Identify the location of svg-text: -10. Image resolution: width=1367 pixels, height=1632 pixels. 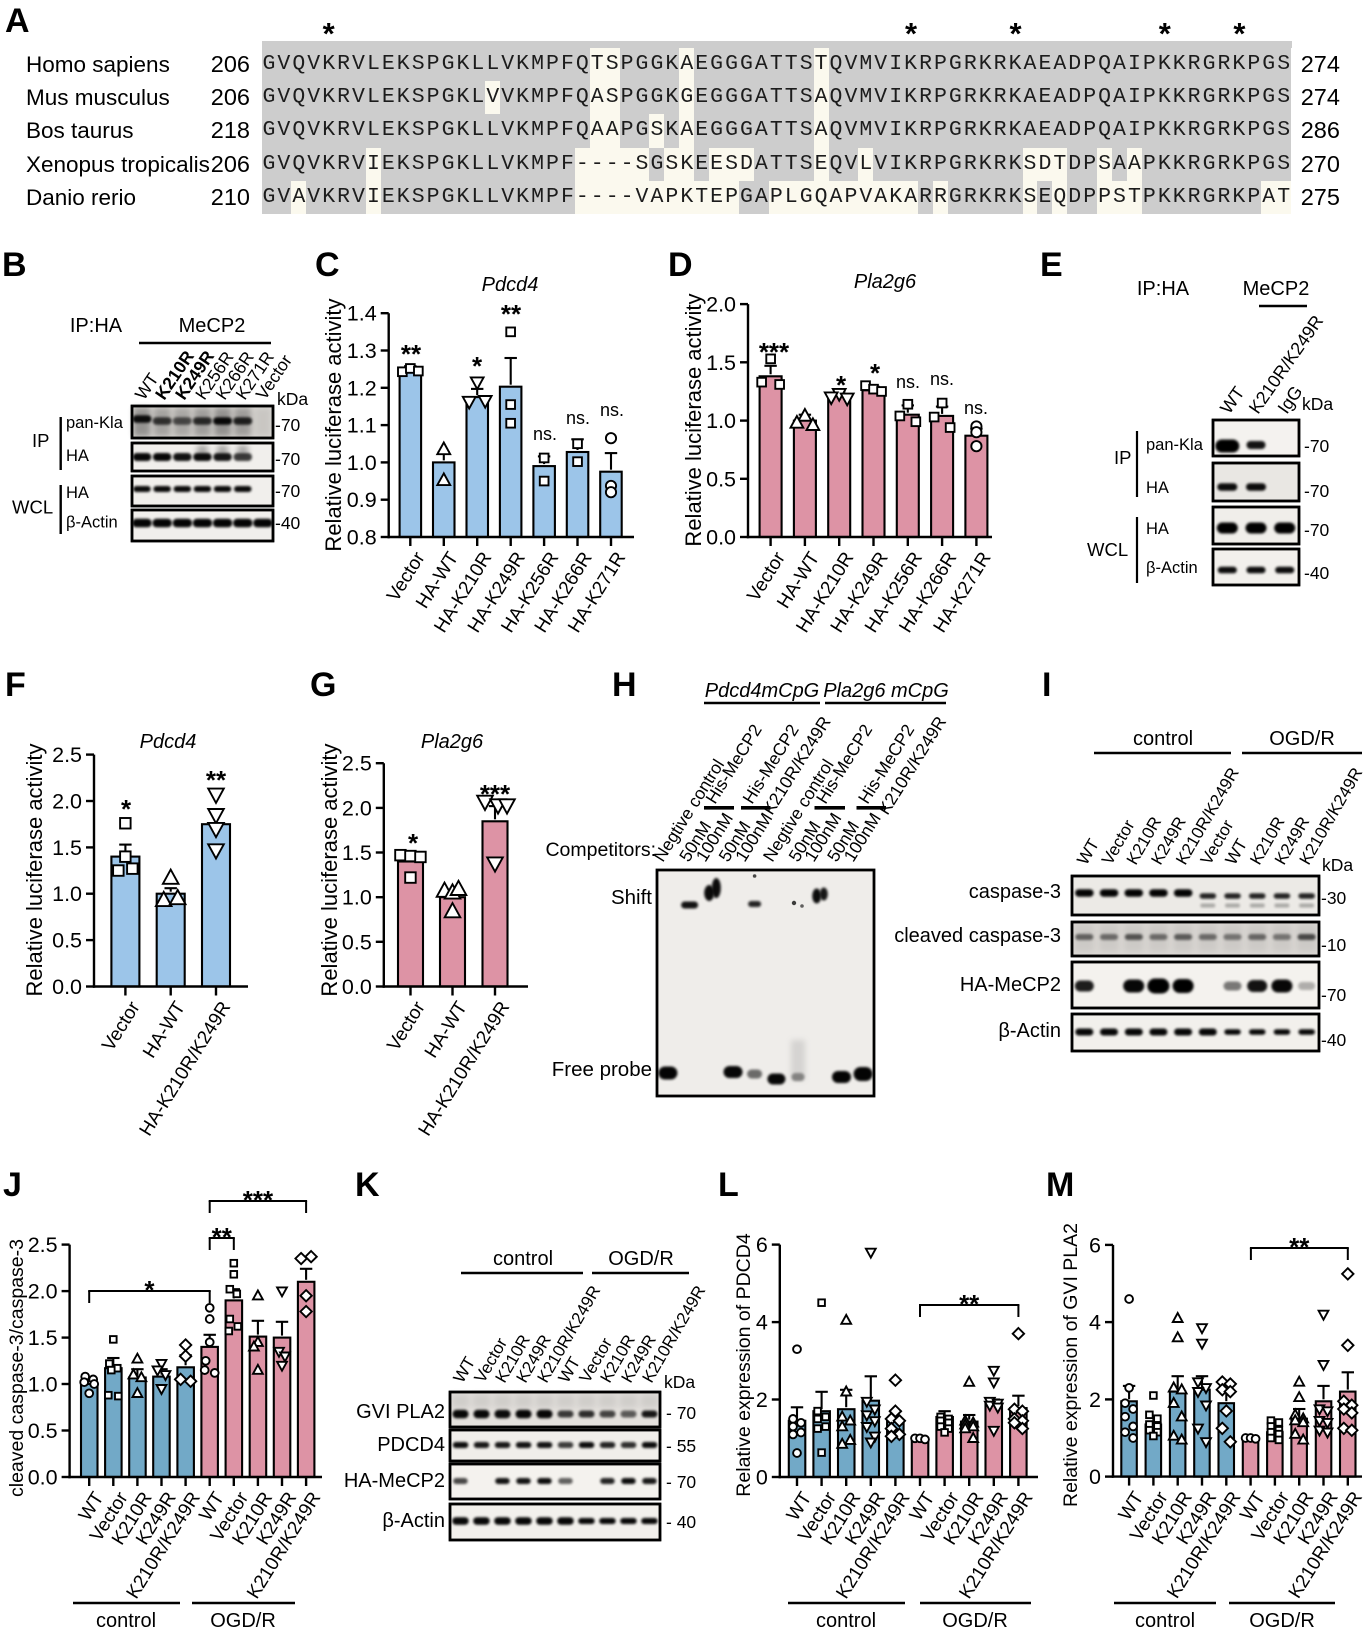
(1334, 945).